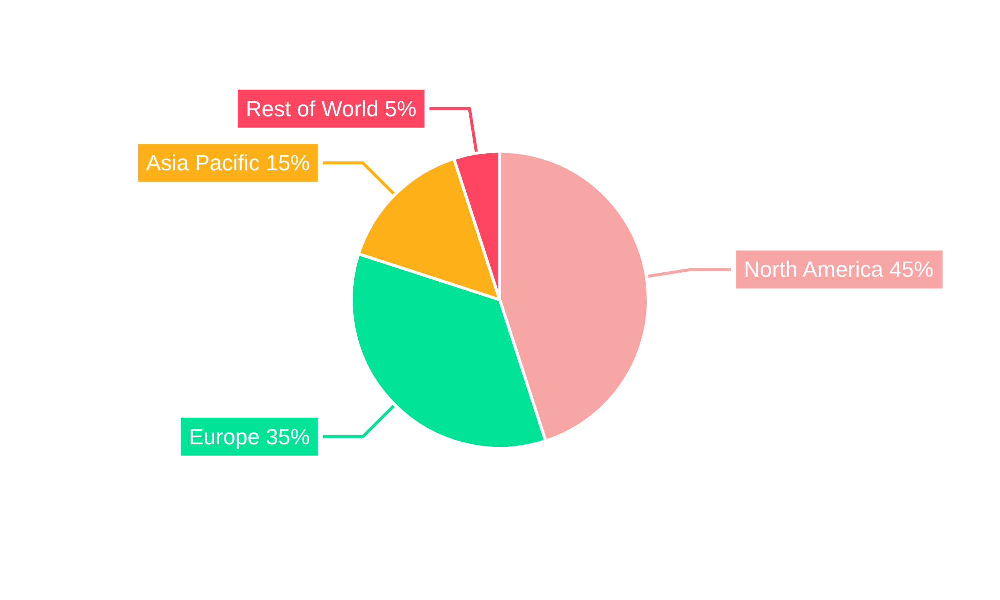  What do you see at coordinates (331, 109) in the screenshot?
I see `slice-label: Rest of World 5%` at bounding box center [331, 109].